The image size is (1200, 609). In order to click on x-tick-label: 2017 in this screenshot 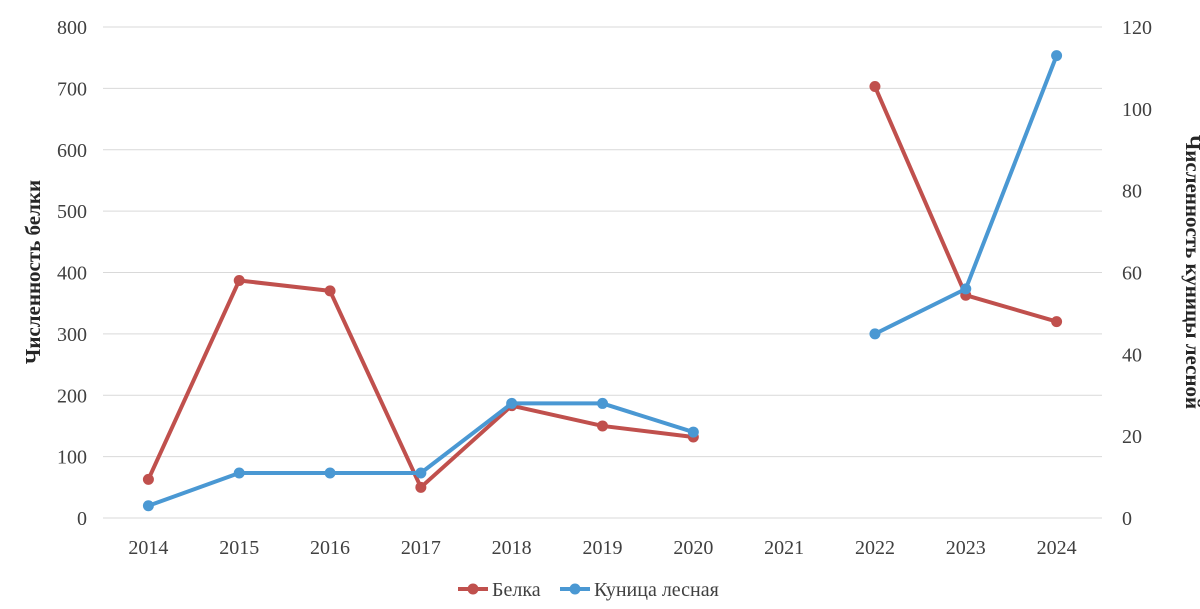, I will do `click(421, 548)`.